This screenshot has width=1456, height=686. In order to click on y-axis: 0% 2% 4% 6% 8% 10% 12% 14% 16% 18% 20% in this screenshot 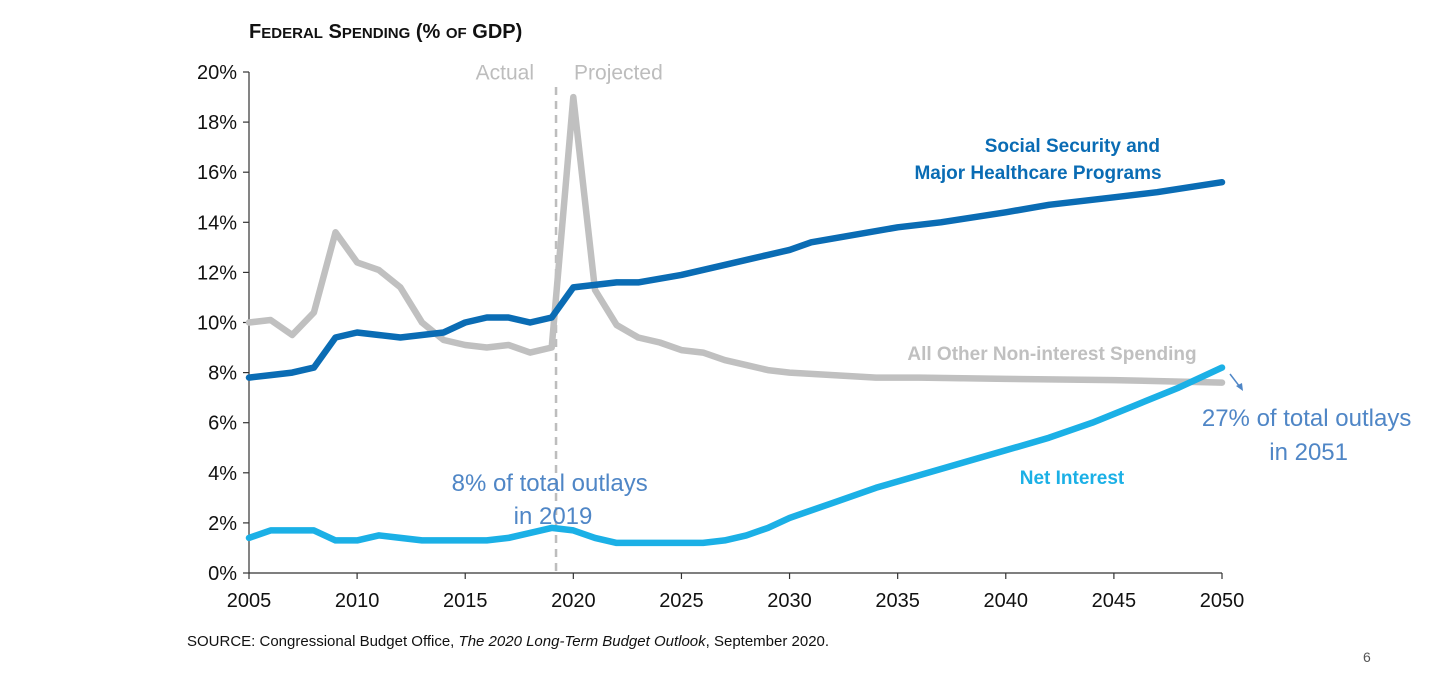, I will do `click(223, 323)`.